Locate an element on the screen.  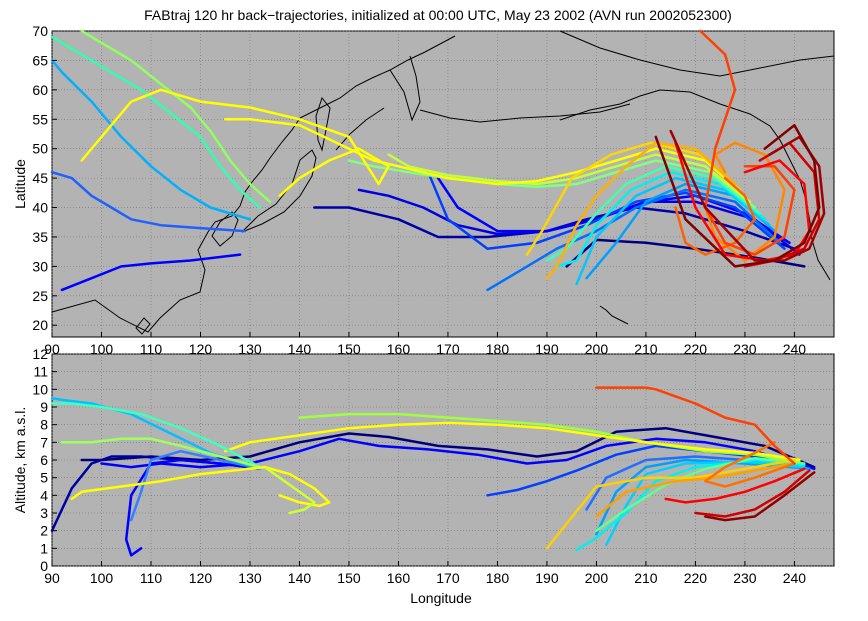
altitude-xlabel: Longitude is located at coordinates (441, 598).